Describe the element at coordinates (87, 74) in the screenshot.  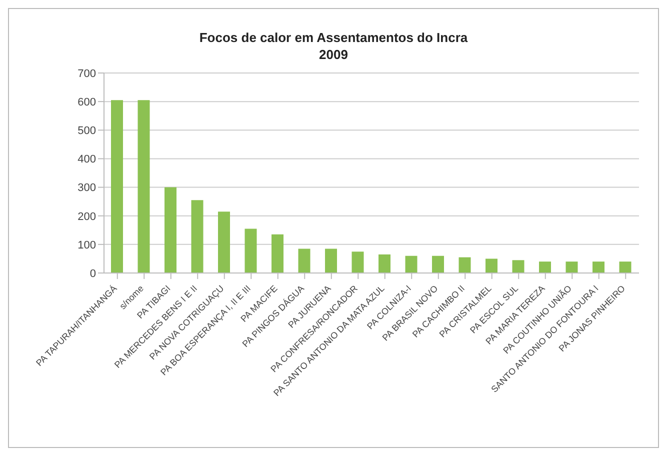
I see `y-tick-label: 700` at that location.